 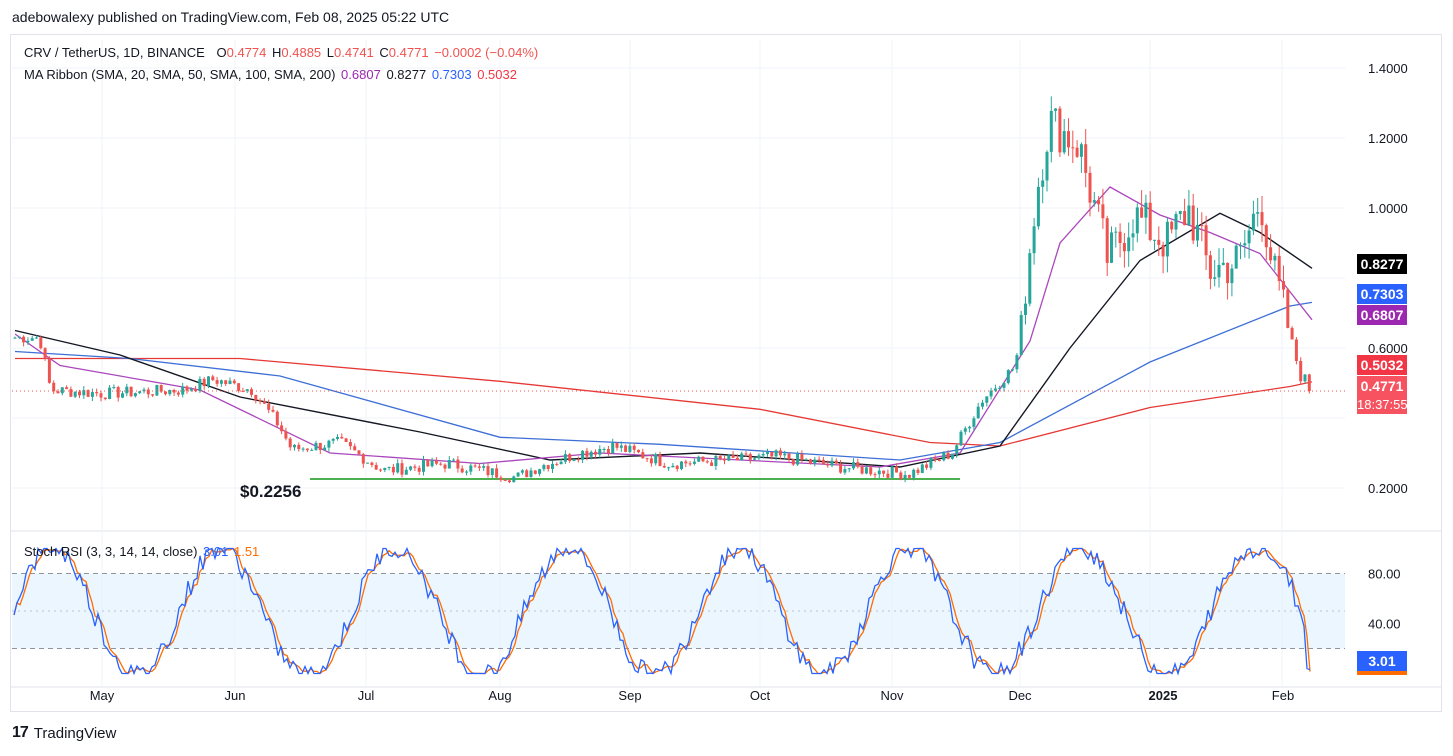 What do you see at coordinates (1163, 695) in the screenshot?
I see `time-tick-label: 2025` at bounding box center [1163, 695].